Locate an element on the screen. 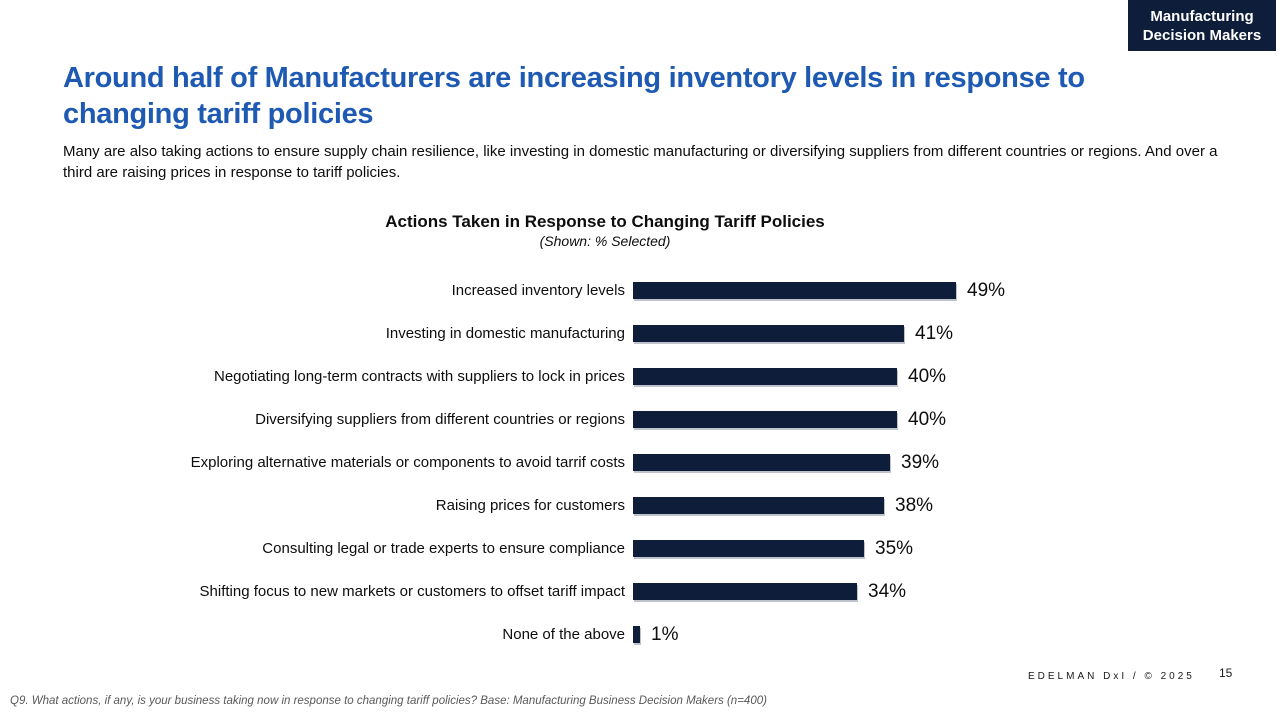 The image size is (1280, 720). bar-row: Raising prices for customers 38% is located at coordinates (640, 505).